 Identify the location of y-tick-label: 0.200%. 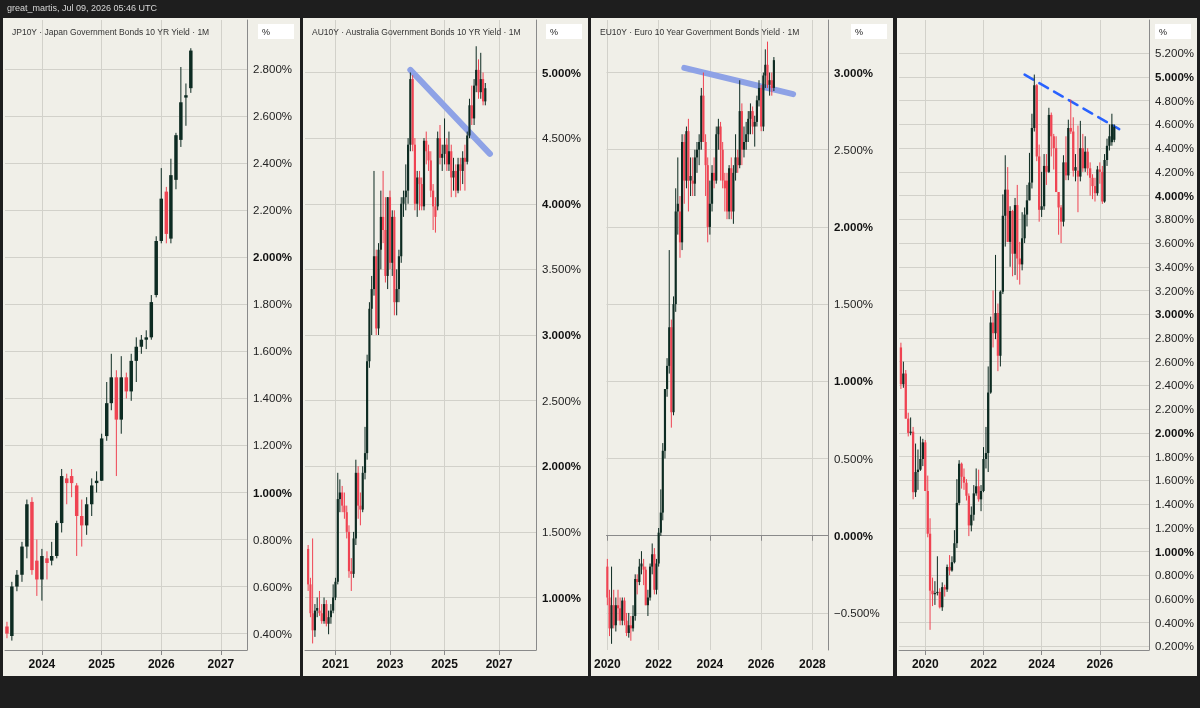
(1175, 646).